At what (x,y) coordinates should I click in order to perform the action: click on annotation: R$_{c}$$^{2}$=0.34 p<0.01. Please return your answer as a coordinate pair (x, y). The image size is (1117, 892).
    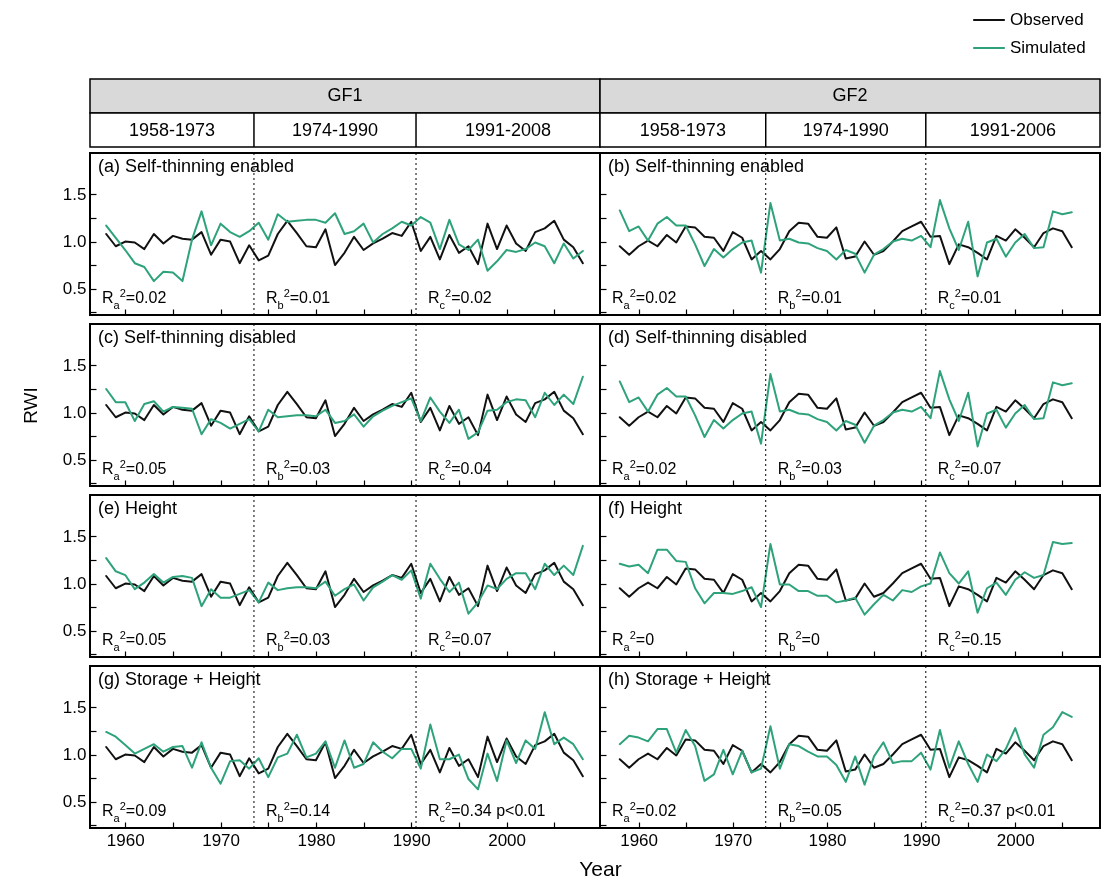
    Looking at the image, I should click on (487, 812).